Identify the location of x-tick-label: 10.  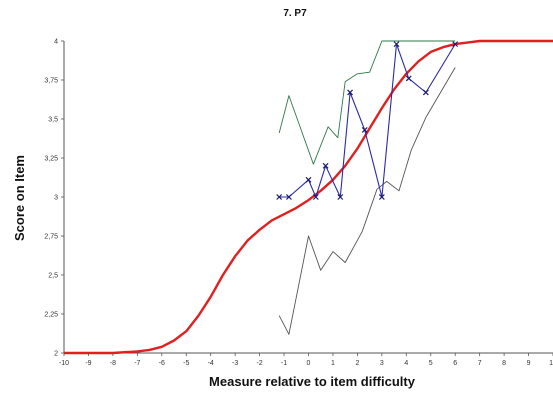
(551, 363).